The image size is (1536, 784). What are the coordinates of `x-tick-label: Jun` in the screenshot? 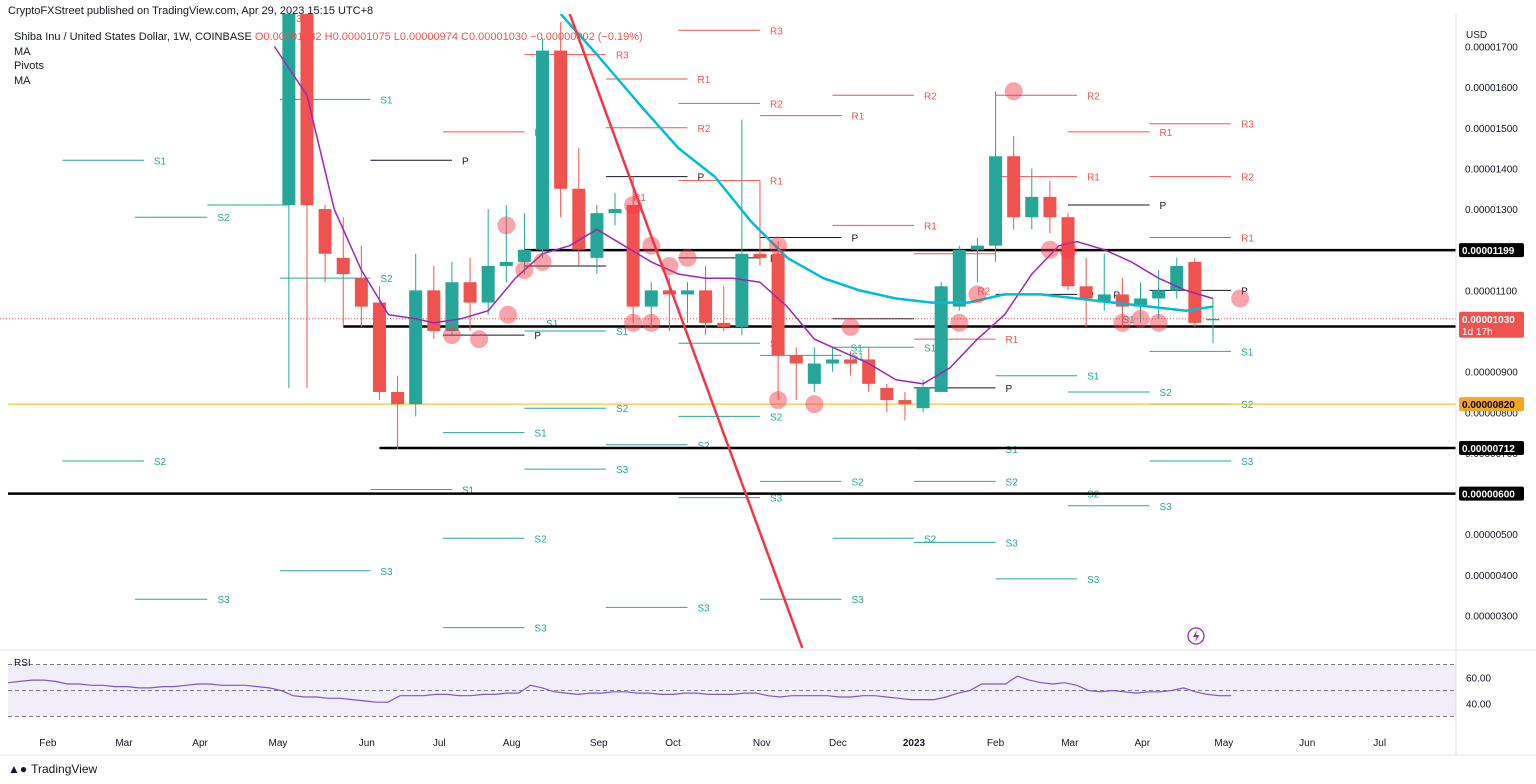 It's located at (1307, 743).